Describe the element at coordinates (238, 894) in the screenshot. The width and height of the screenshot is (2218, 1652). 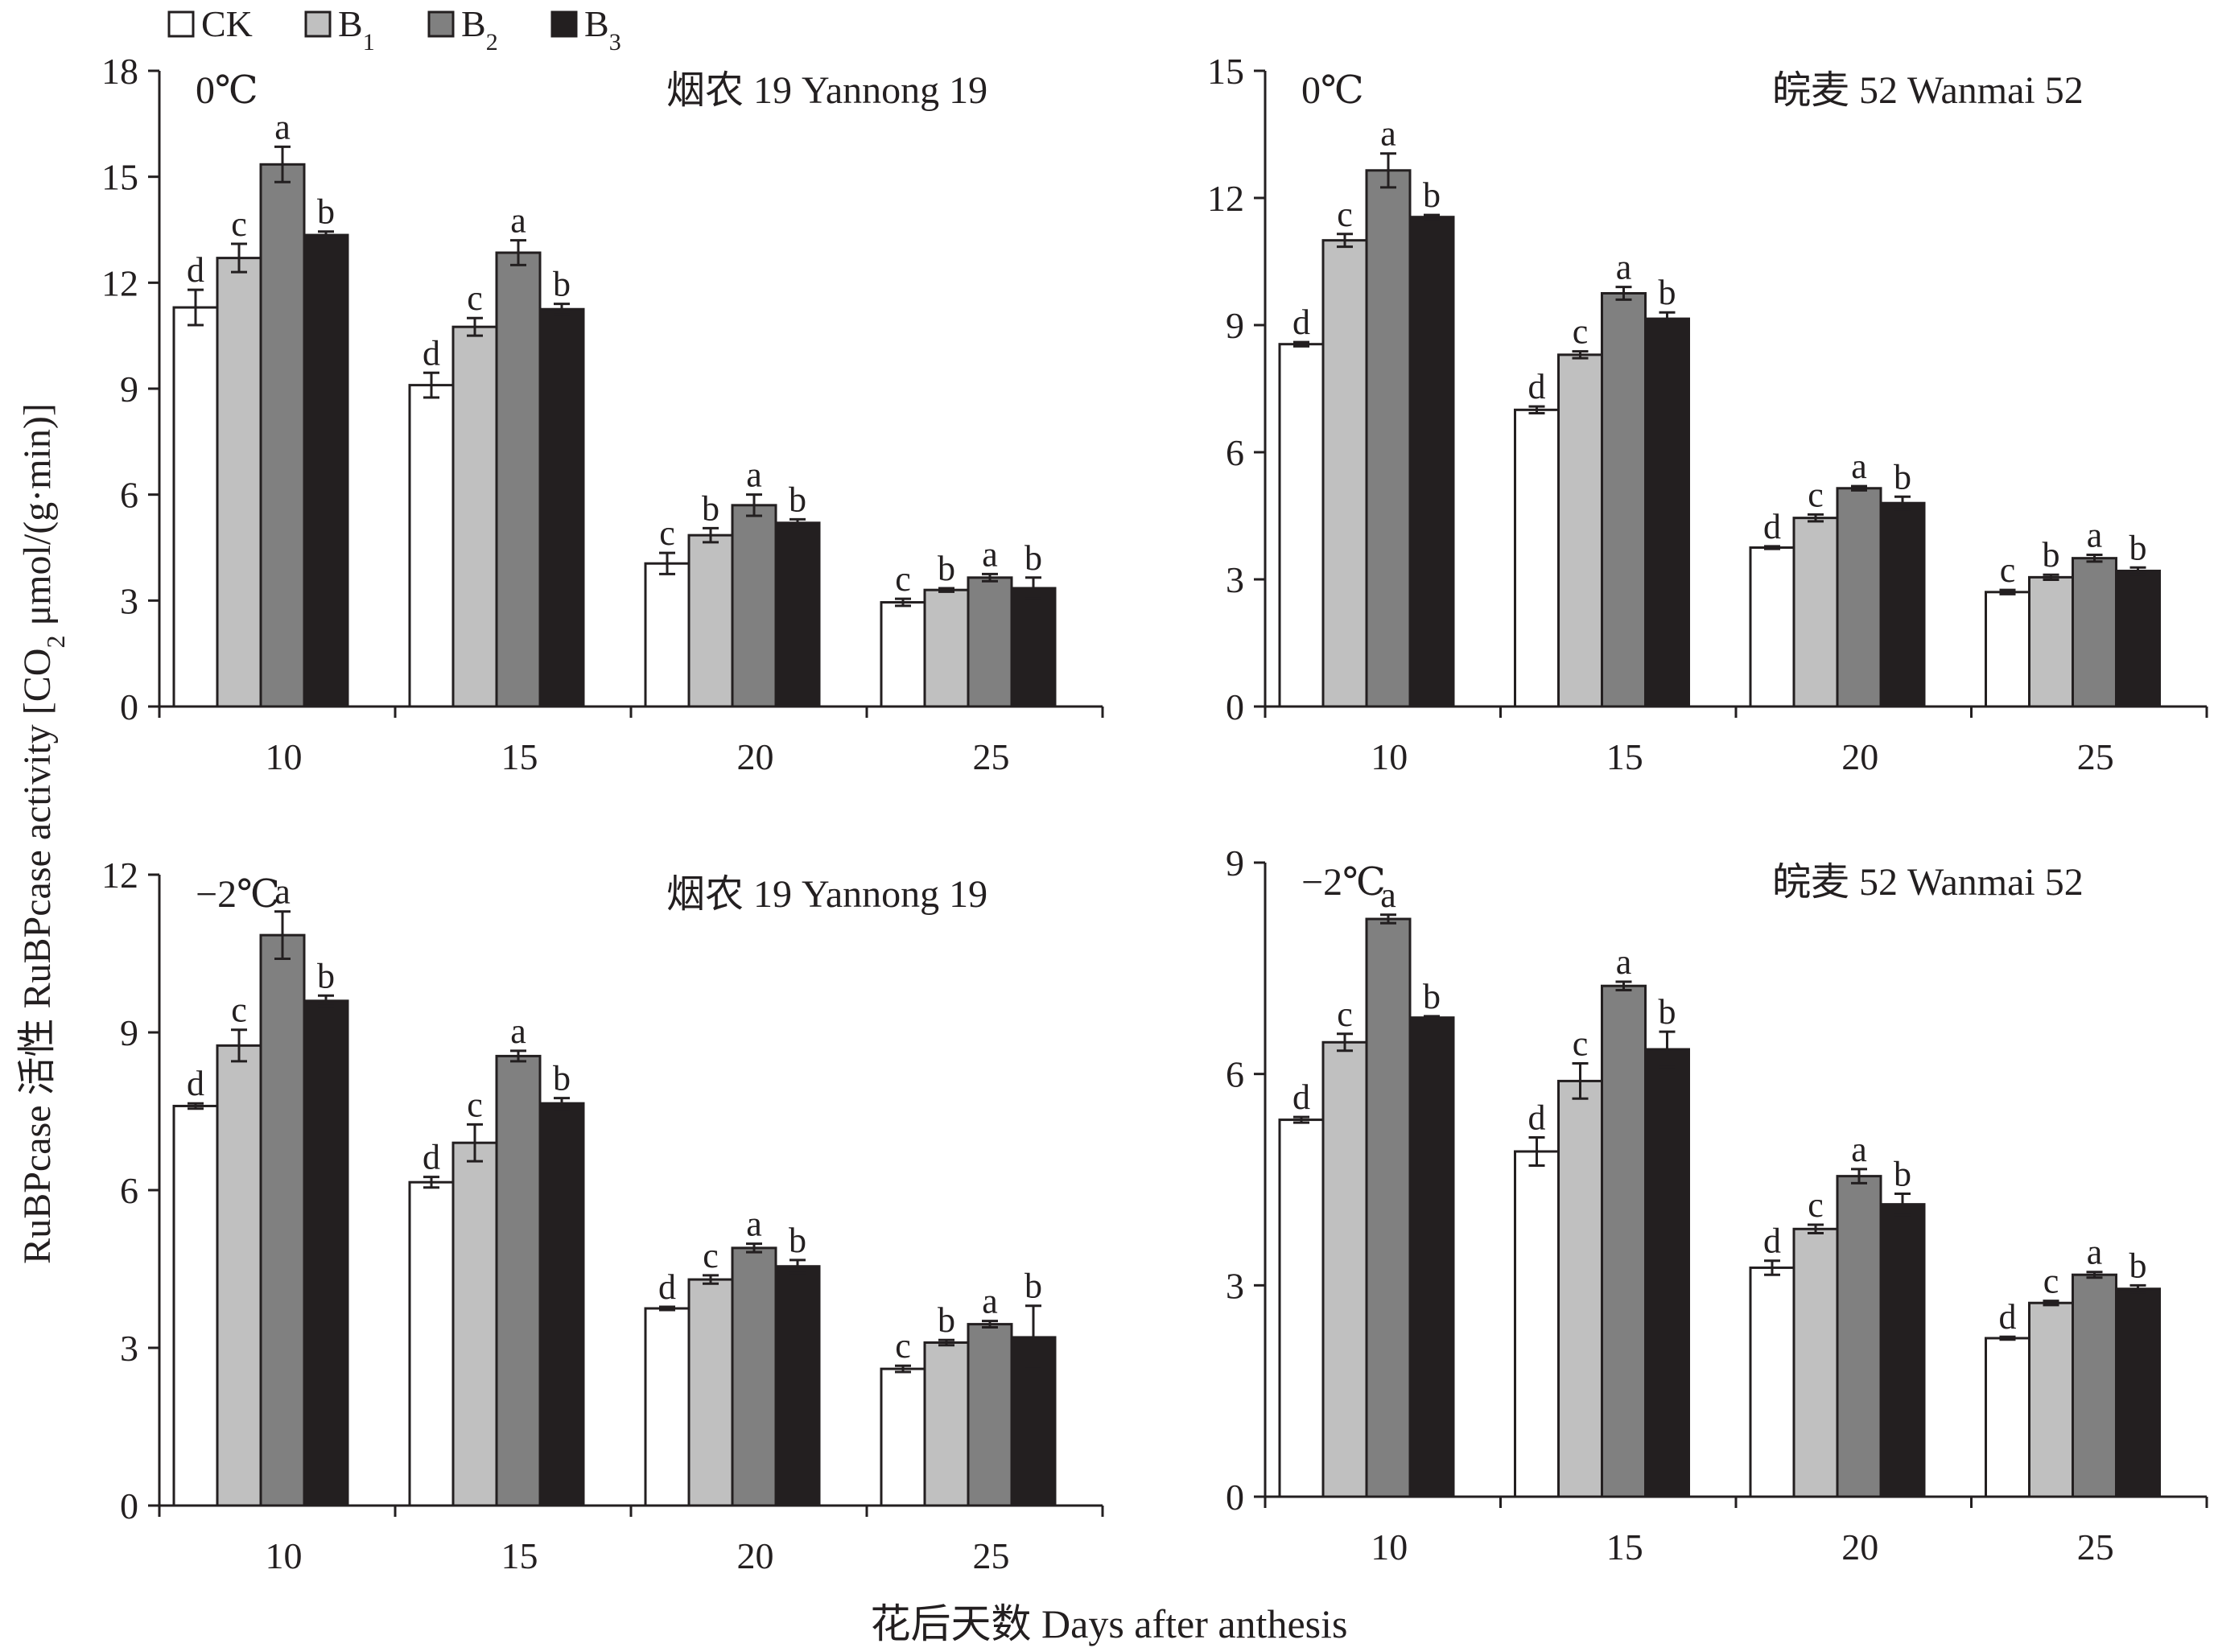
I see `panel-temperature-label: −2℃` at that location.